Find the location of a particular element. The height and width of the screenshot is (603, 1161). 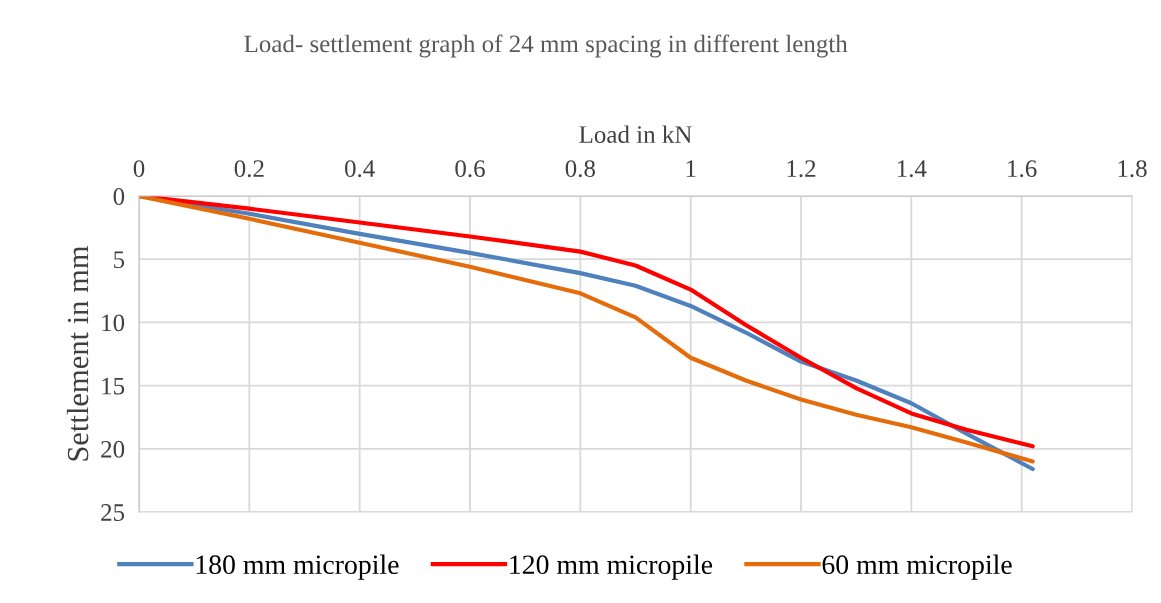

y-tick-label: 5 is located at coordinates (119, 260).